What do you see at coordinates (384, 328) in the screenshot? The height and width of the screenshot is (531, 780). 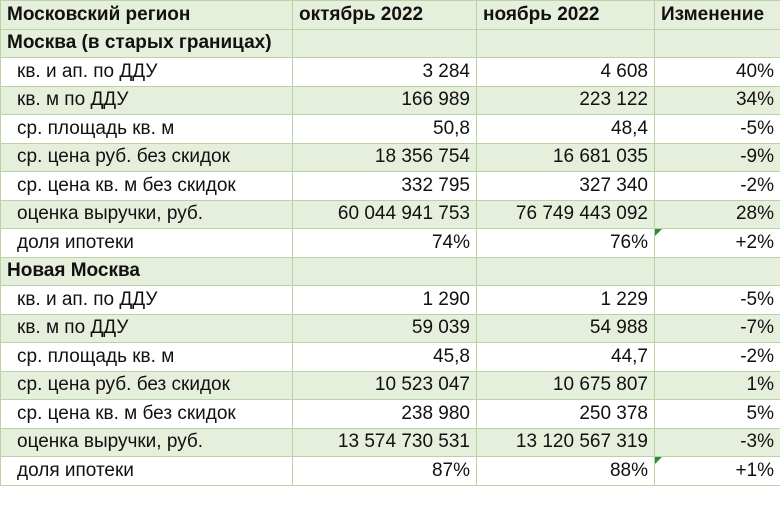 I see `value-october: 59 039` at bounding box center [384, 328].